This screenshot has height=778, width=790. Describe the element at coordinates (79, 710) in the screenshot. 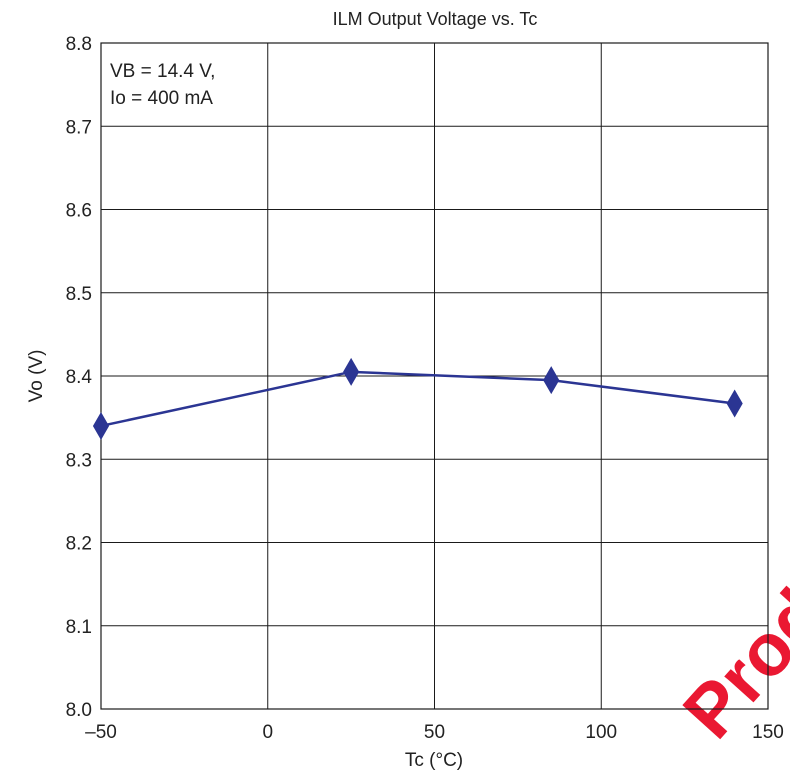

I see `y-tick-label: 8.0` at that location.